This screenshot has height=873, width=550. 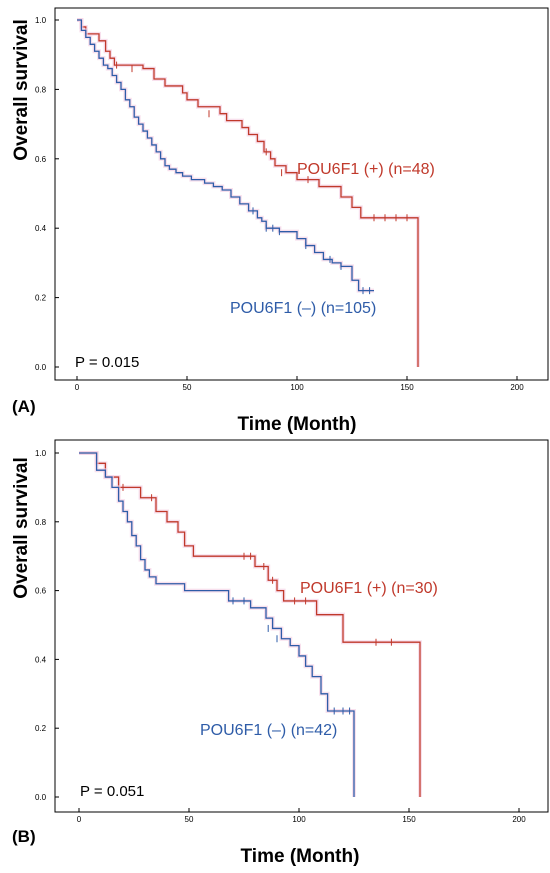 What do you see at coordinates (300, 856) in the screenshot?
I see `panel-b-xlabel: Time (Month)` at bounding box center [300, 856].